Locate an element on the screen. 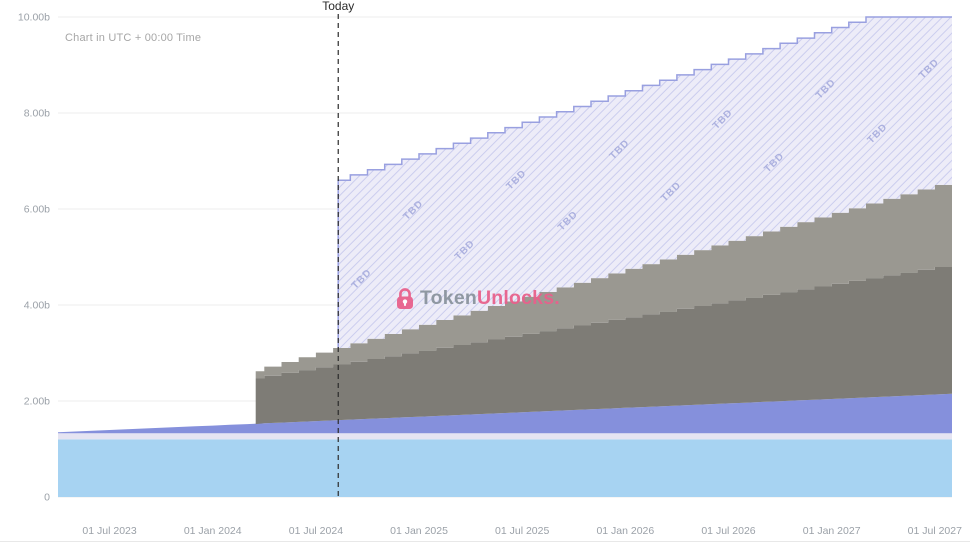  watermark: TokenUnlocks. is located at coordinates (477, 298).